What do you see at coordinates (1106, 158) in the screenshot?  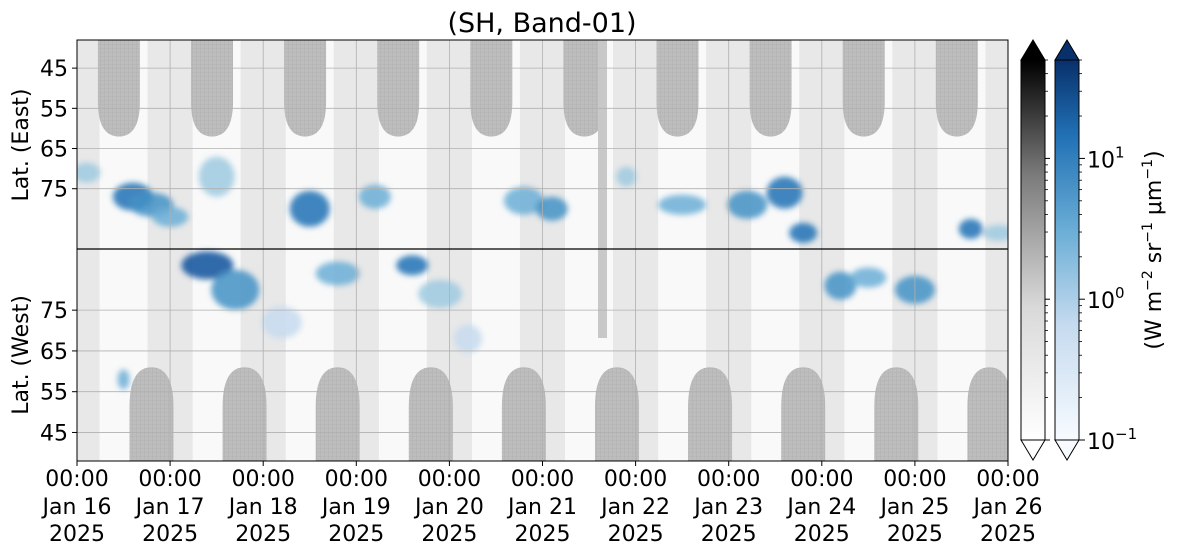 I see `colorbar-tick-label: 10¹` at bounding box center [1106, 158].